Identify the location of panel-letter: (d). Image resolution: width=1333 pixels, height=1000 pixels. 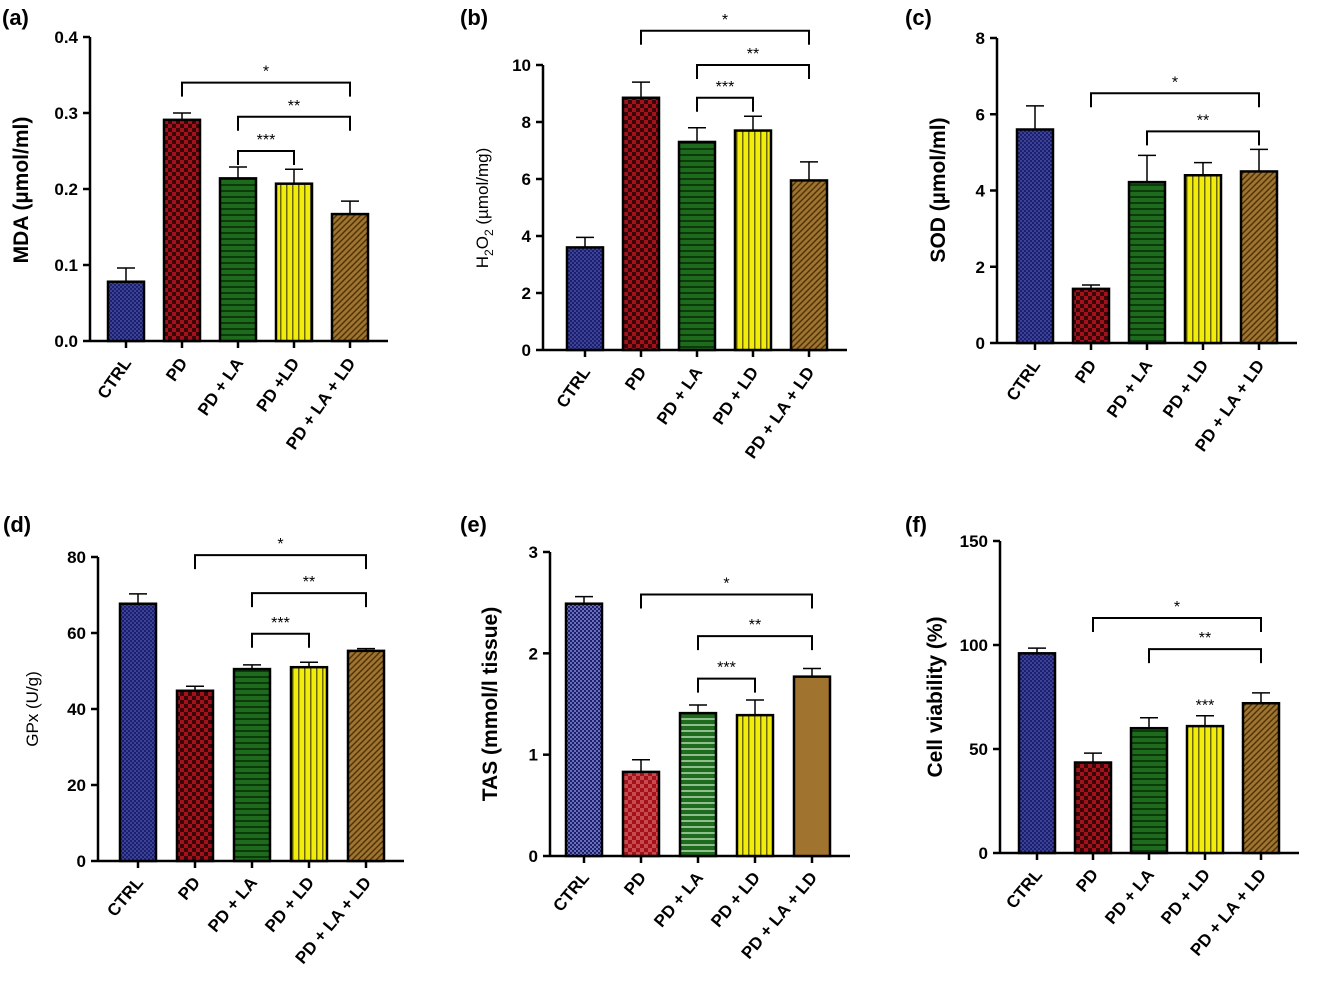
(17, 524).